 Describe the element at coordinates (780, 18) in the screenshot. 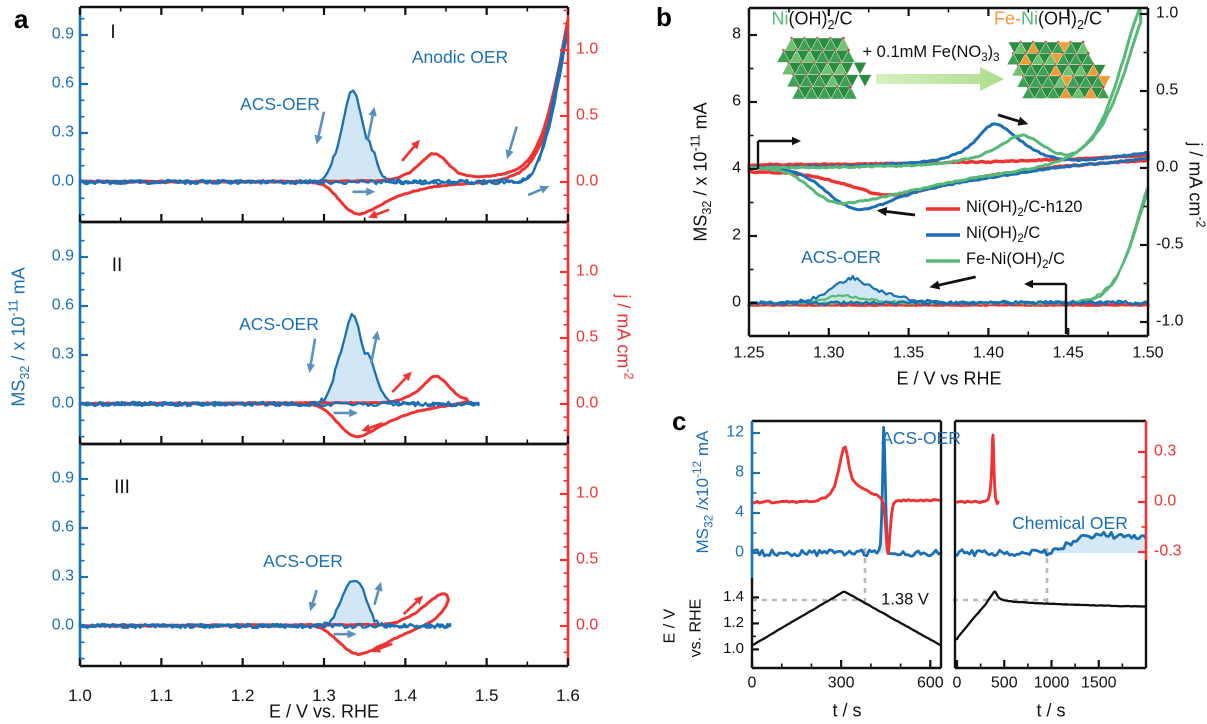

I see `inset-title-left-seg: Ni` at that location.